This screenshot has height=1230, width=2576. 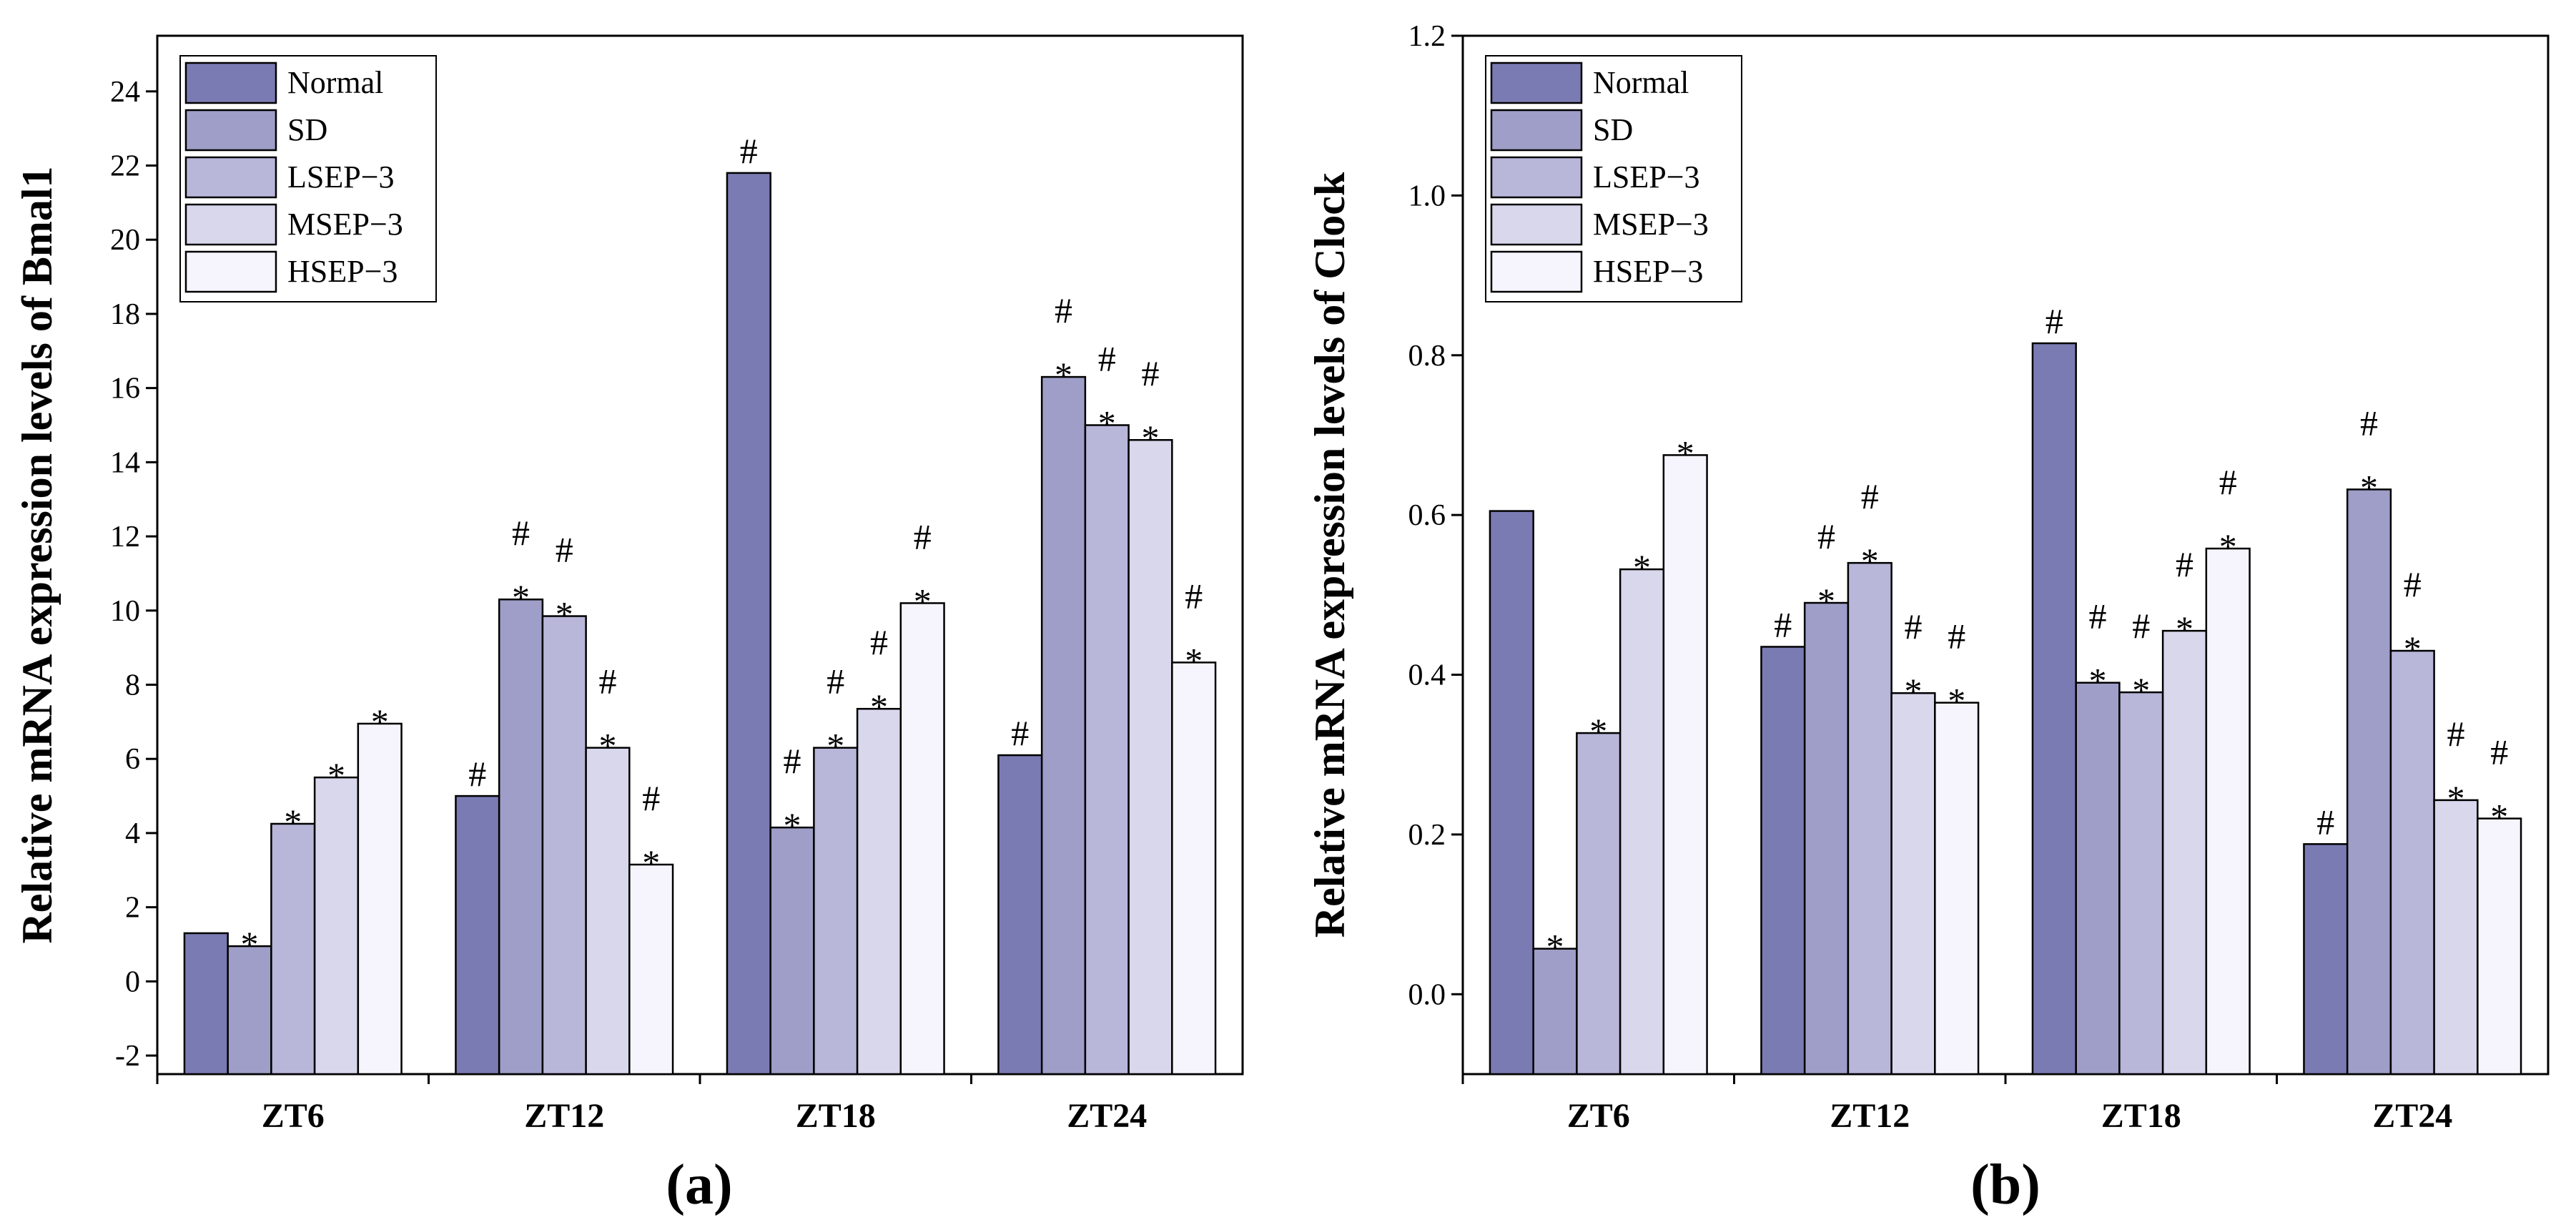 I want to click on y-tick-label: 0, so click(x=132, y=982).